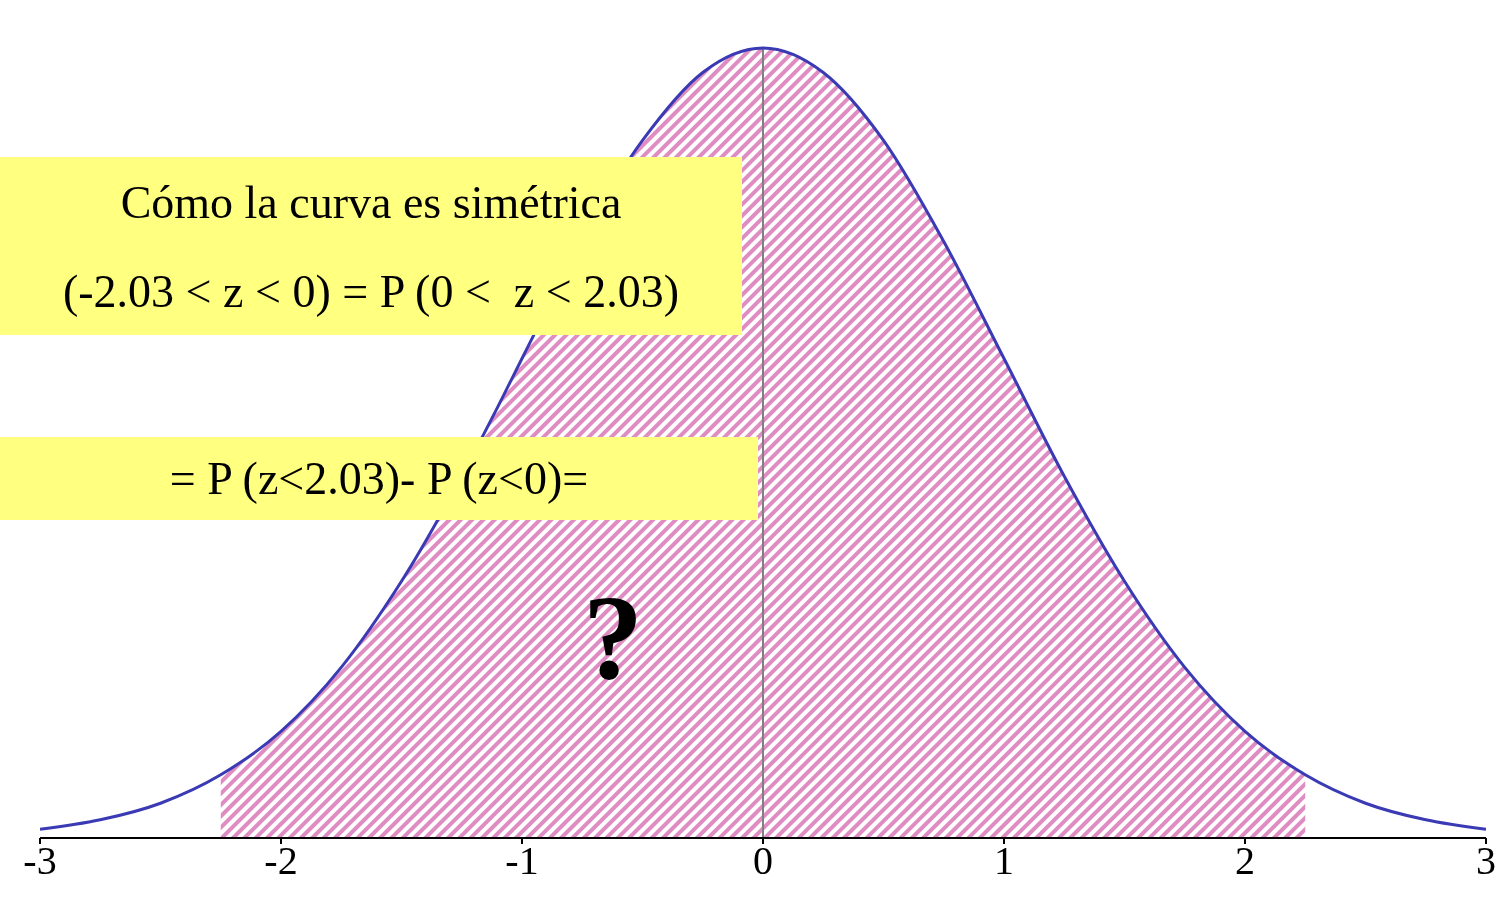  Describe the element at coordinates (1004, 861) in the screenshot. I see `x-tick-label: 1` at that location.